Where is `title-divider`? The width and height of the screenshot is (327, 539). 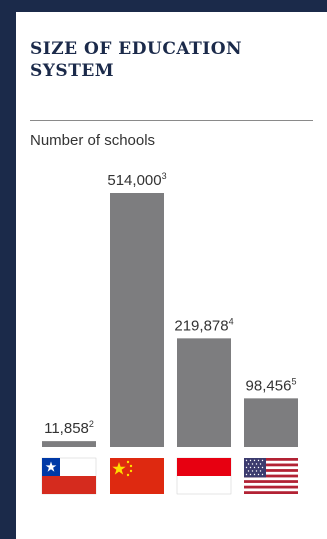
title-divider is located at coordinates (171, 120).